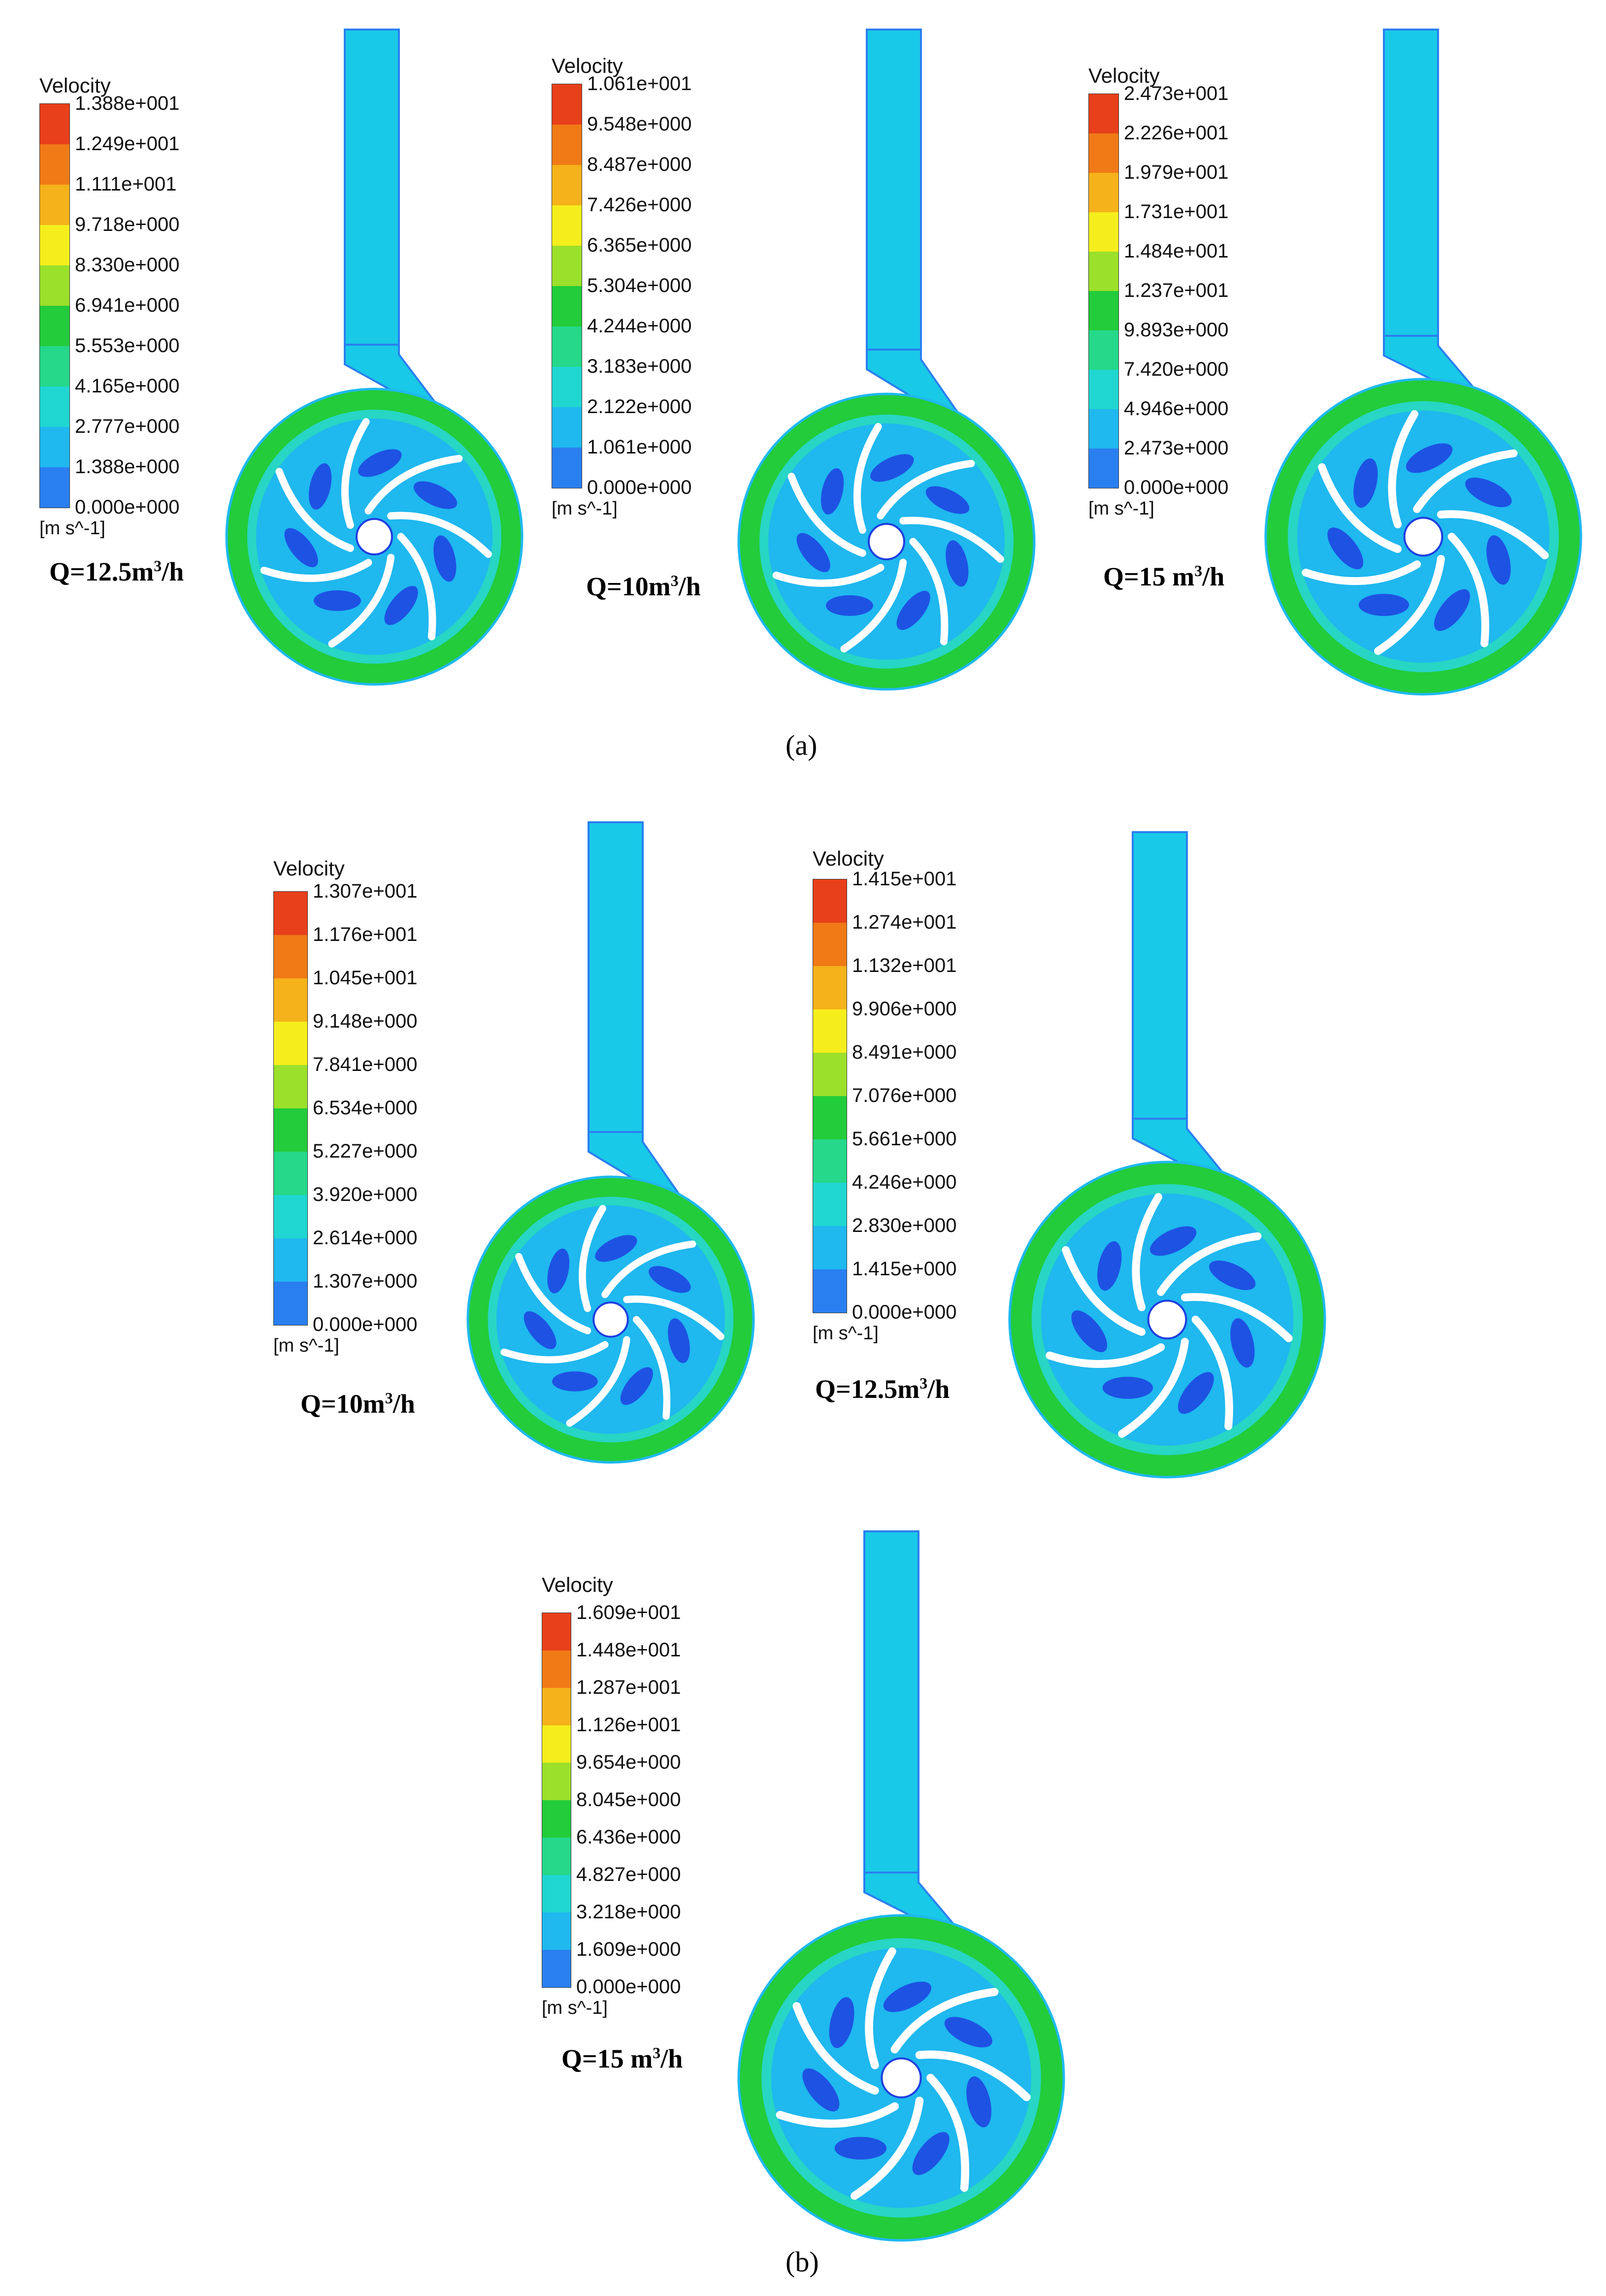 Image resolution: width=1606 pixels, height=2296 pixels. Describe the element at coordinates (628, 1912) in the screenshot. I see `legend-tick-label: 3.218e+000` at that location.